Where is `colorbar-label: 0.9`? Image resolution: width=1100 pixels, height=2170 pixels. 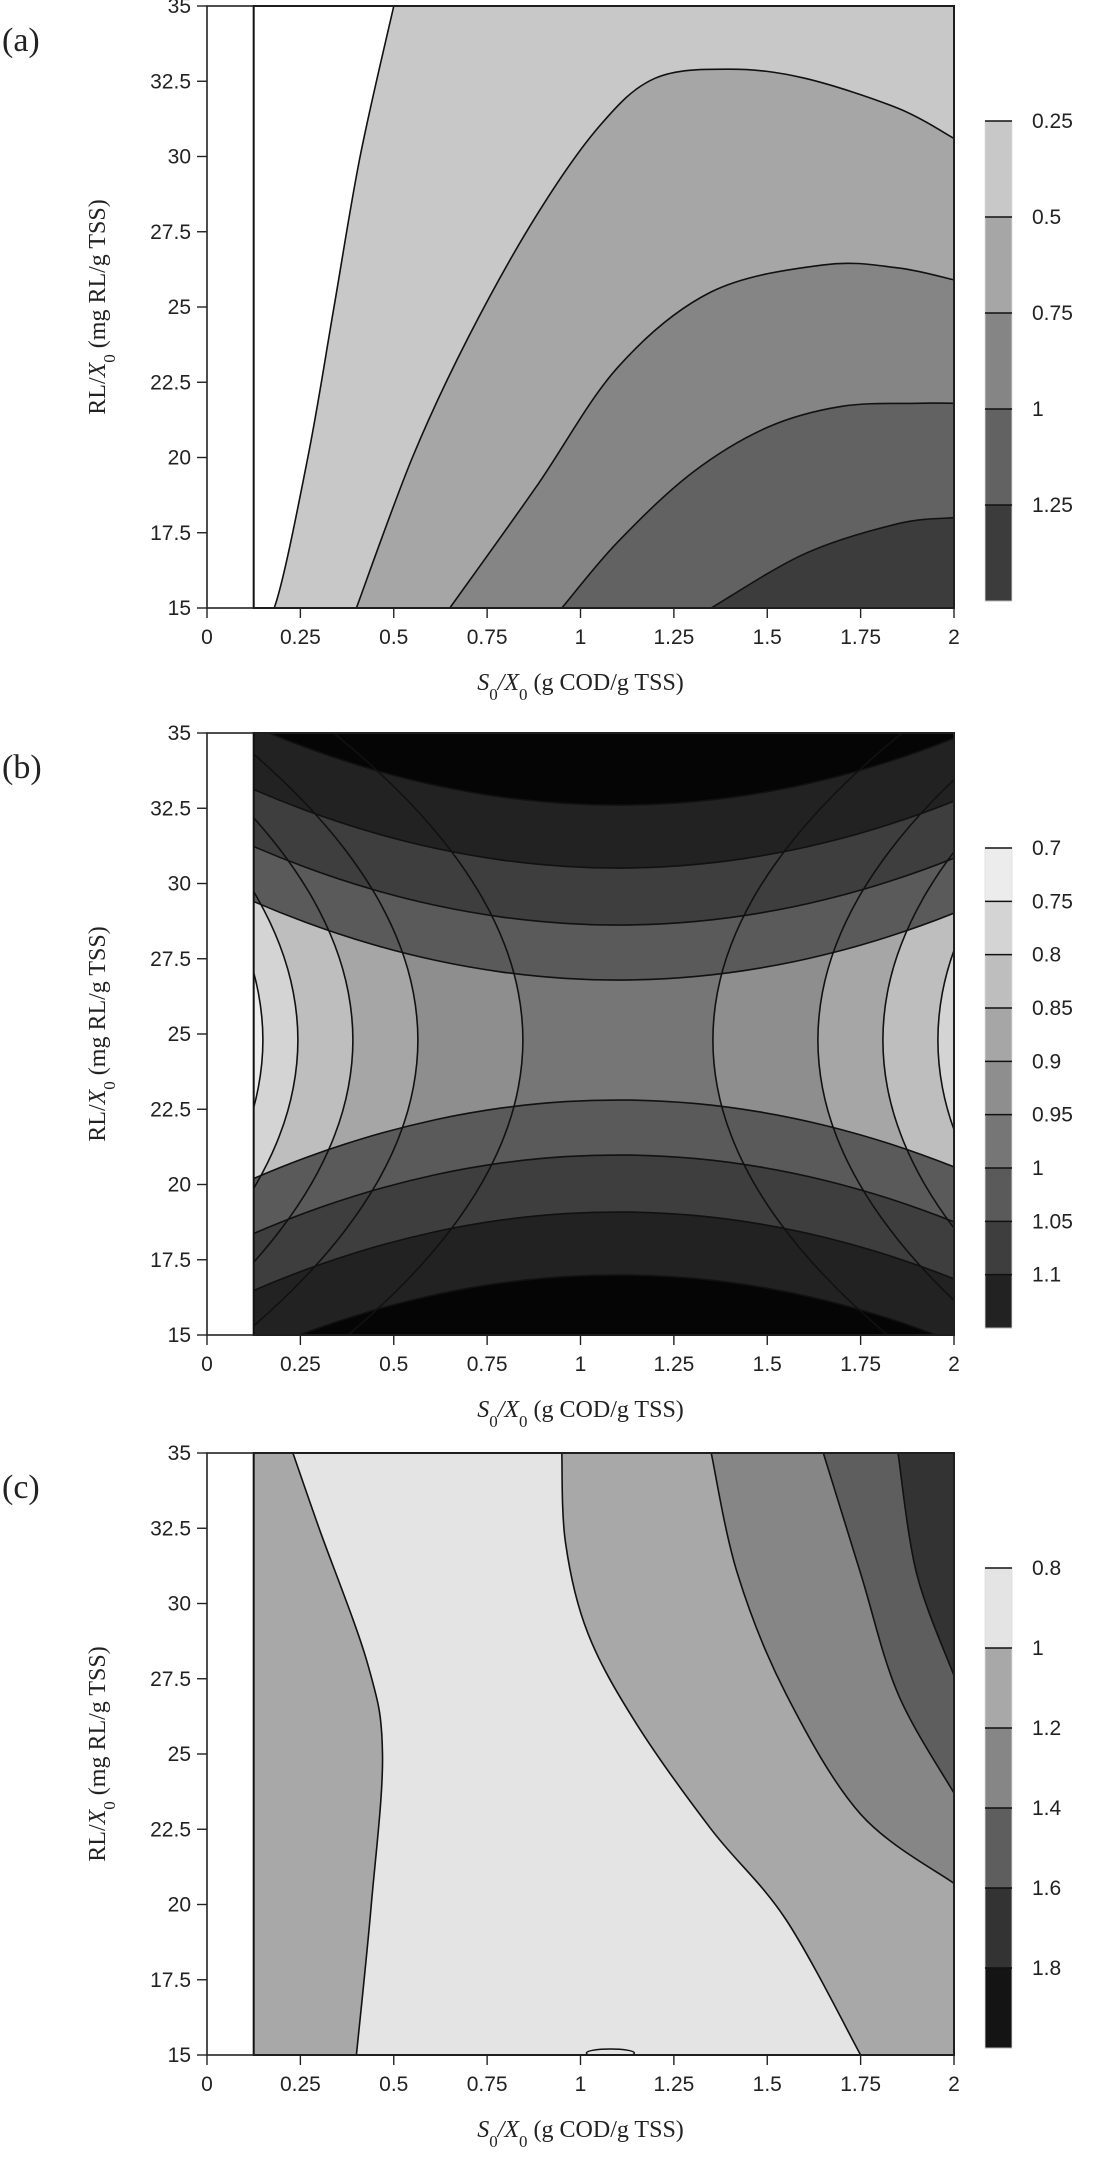
colorbar-label: 0.9 is located at coordinates (1046, 1061).